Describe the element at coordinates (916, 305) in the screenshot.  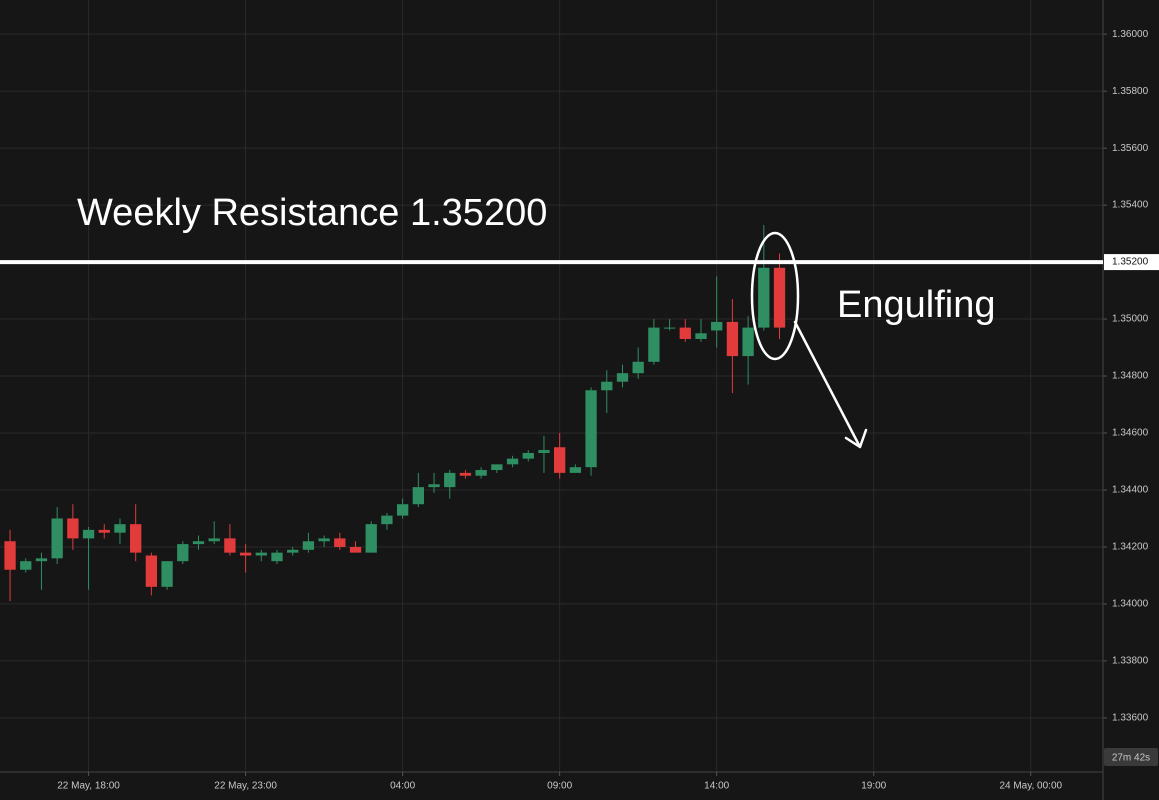
I see `pattern-annotation: Engulfing` at that location.